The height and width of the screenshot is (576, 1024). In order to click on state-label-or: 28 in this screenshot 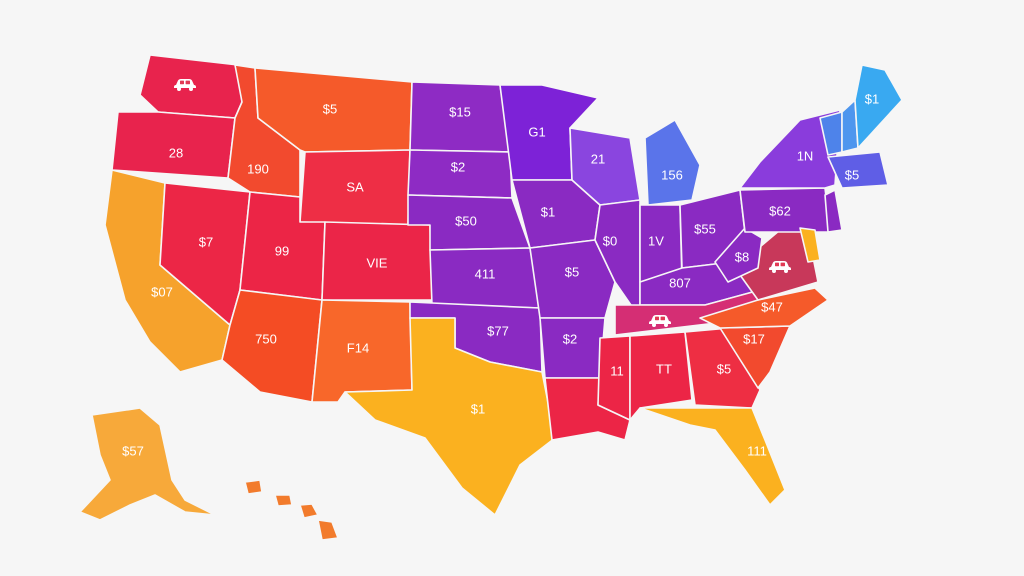, I will do `click(176, 152)`.